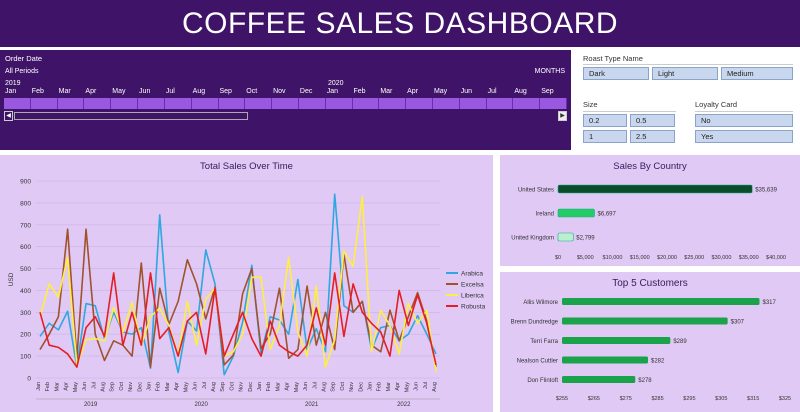  What do you see at coordinates (91, 405) in the screenshot?
I see `year-label: 2019` at bounding box center [91, 405].